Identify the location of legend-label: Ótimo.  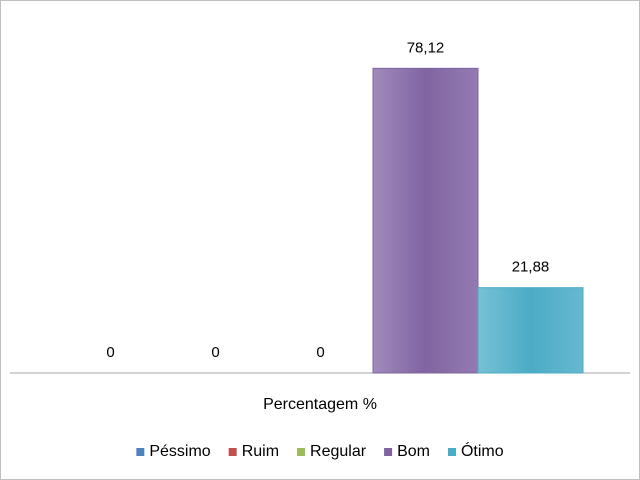
(482, 450).